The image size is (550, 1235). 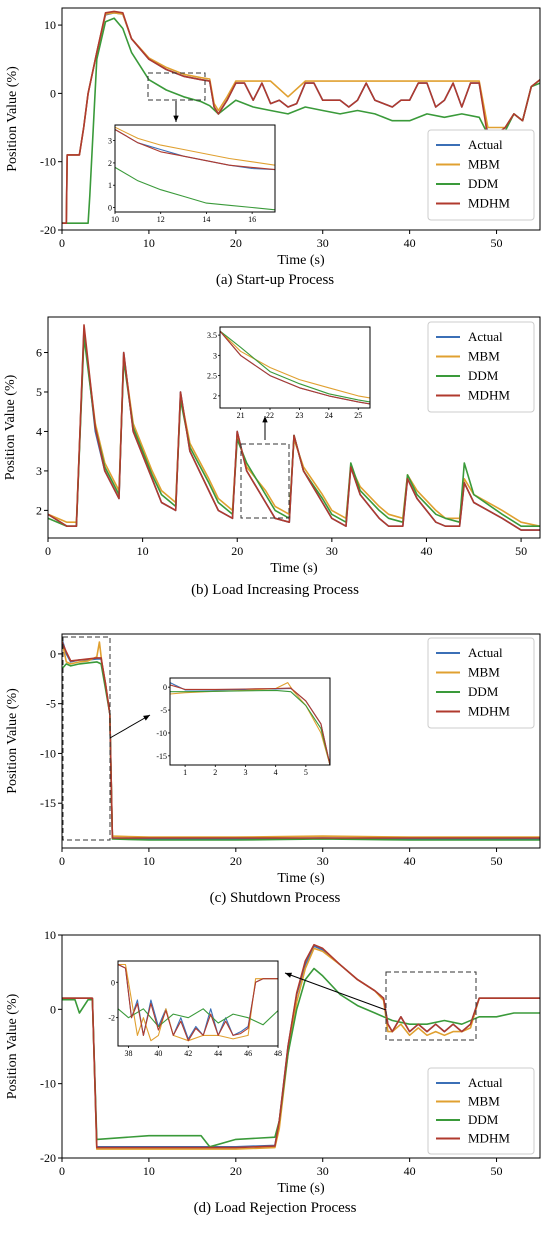 I want to click on inset-line-mdhm, so click(x=198, y=1003).